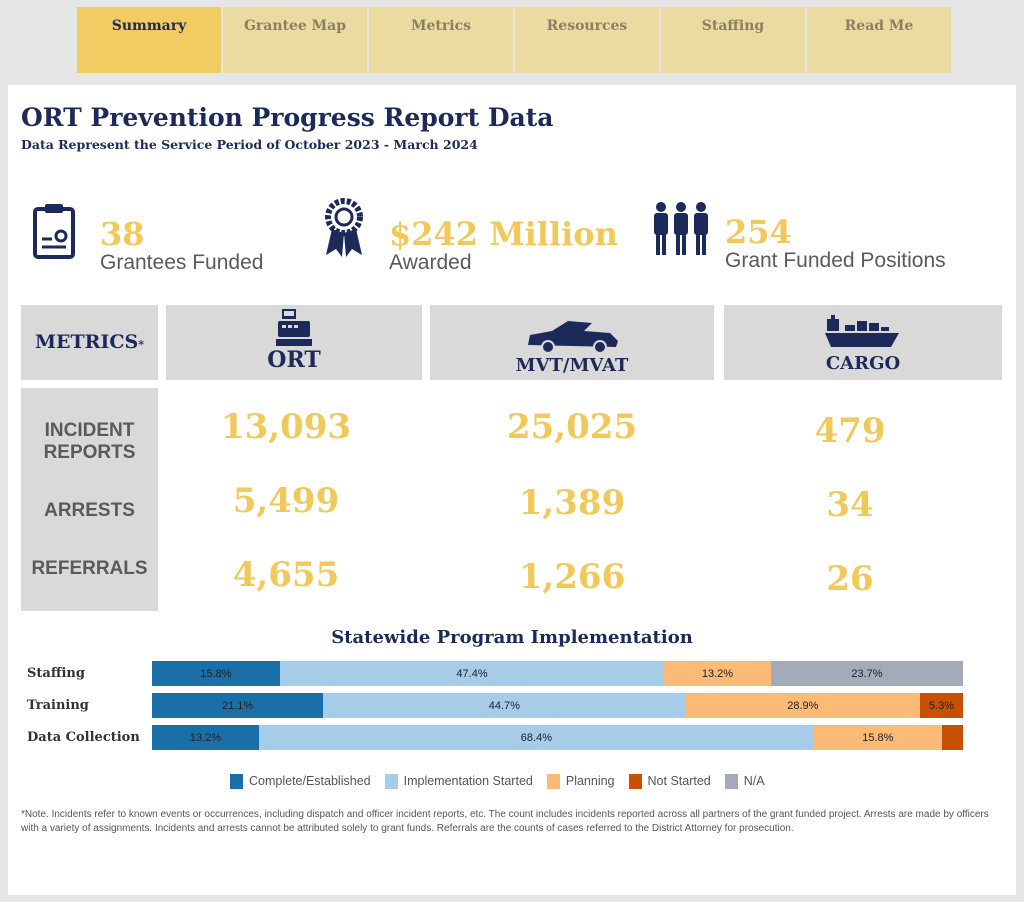 The image size is (1024, 902). Describe the element at coordinates (754, 781) in the screenshot. I see `legend-label: N/A` at that location.